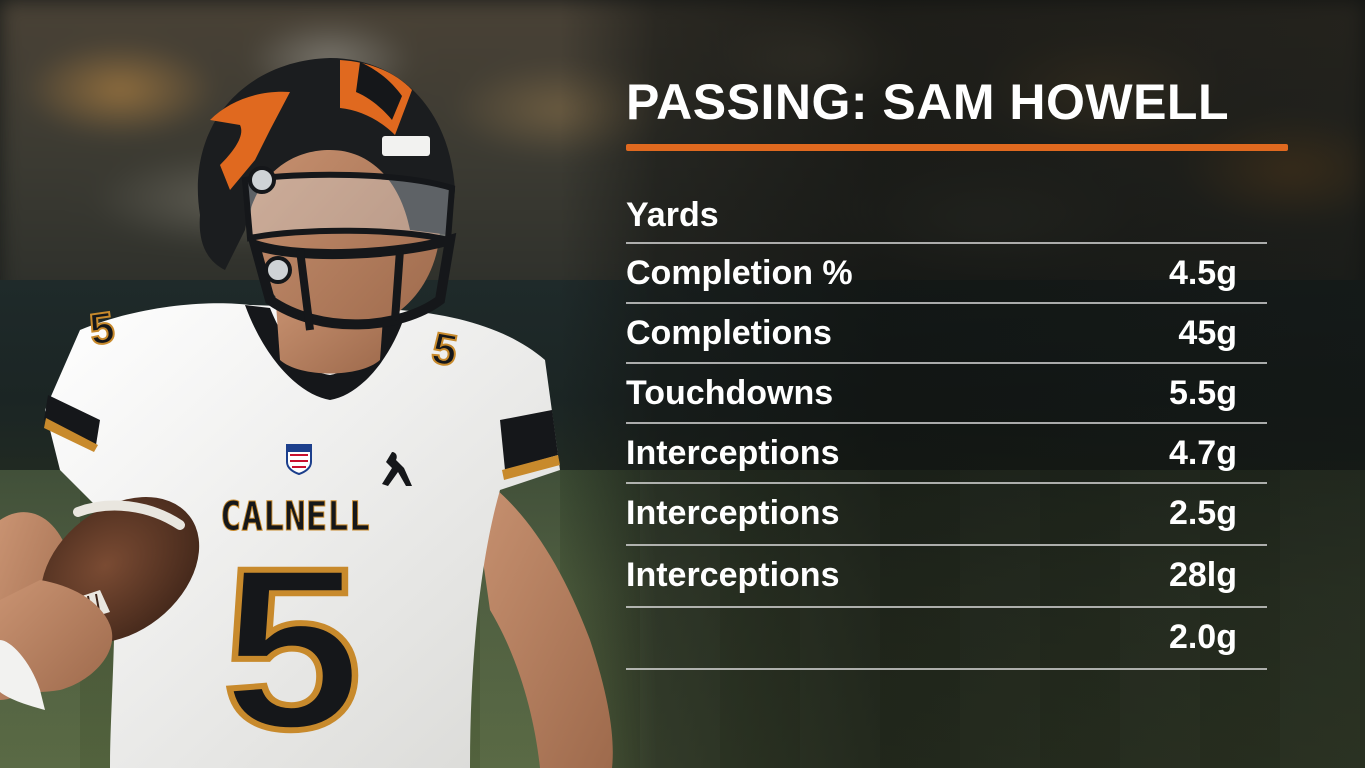  What do you see at coordinates (1202, 273) in the screenshot?
I see `stat-value: 4.5g` at bounding box center [1202, 273].